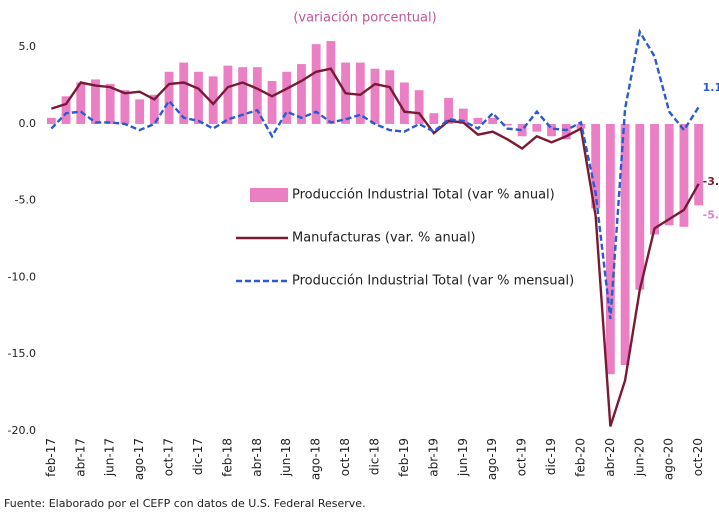  I want to click on x-tick-label: jun-20, so click(639, 457).